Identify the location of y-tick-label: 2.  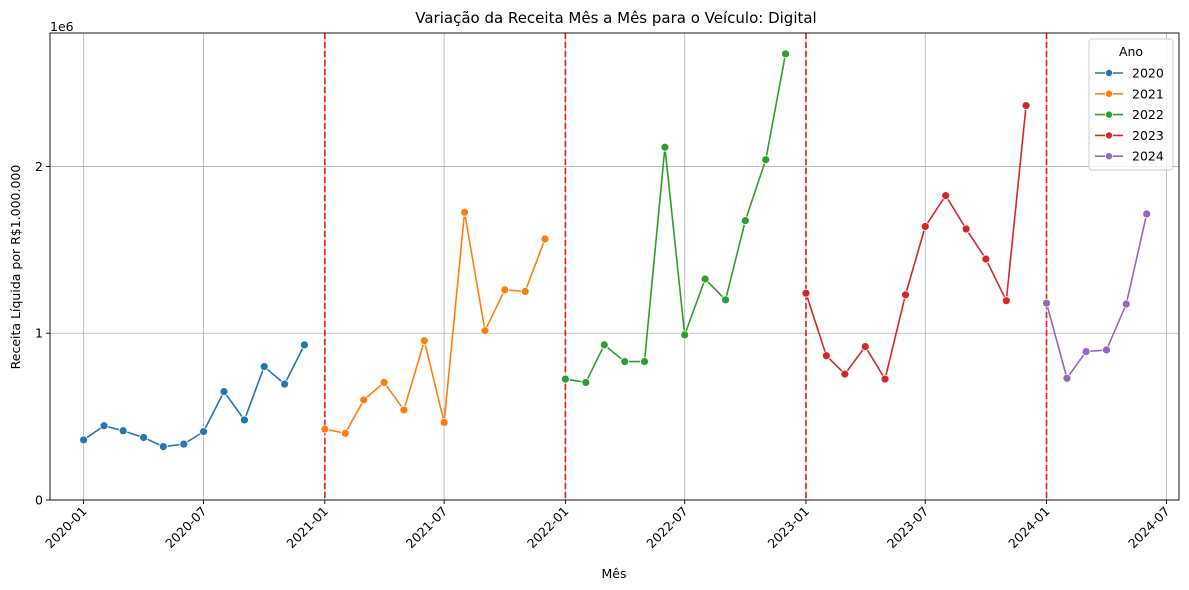
(39, 166).